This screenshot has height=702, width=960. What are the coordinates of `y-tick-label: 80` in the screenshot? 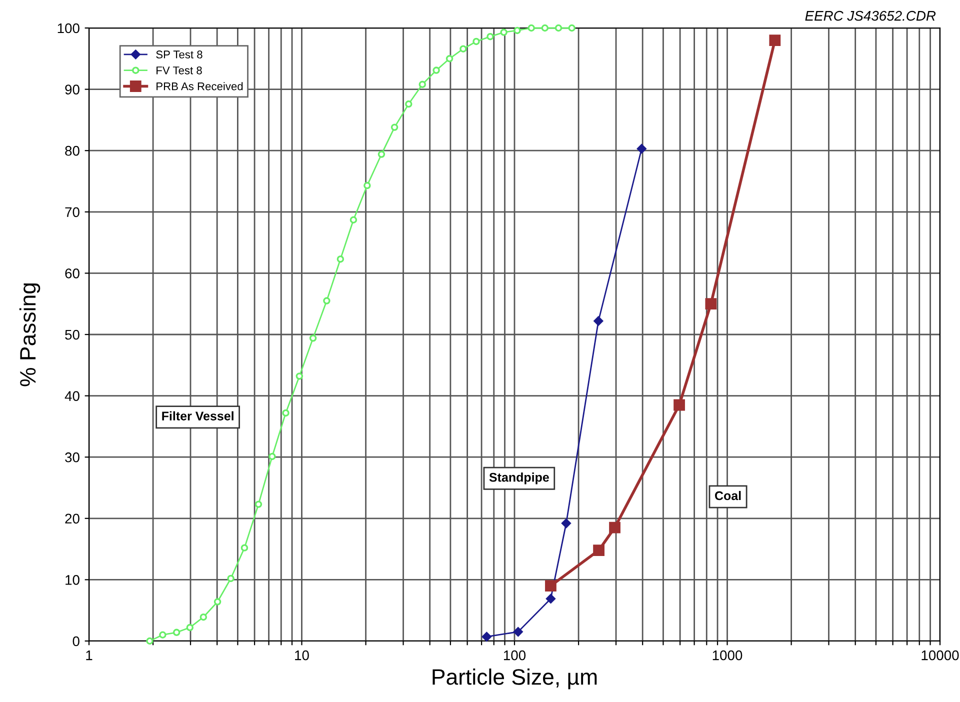 It's located at (72, 151).